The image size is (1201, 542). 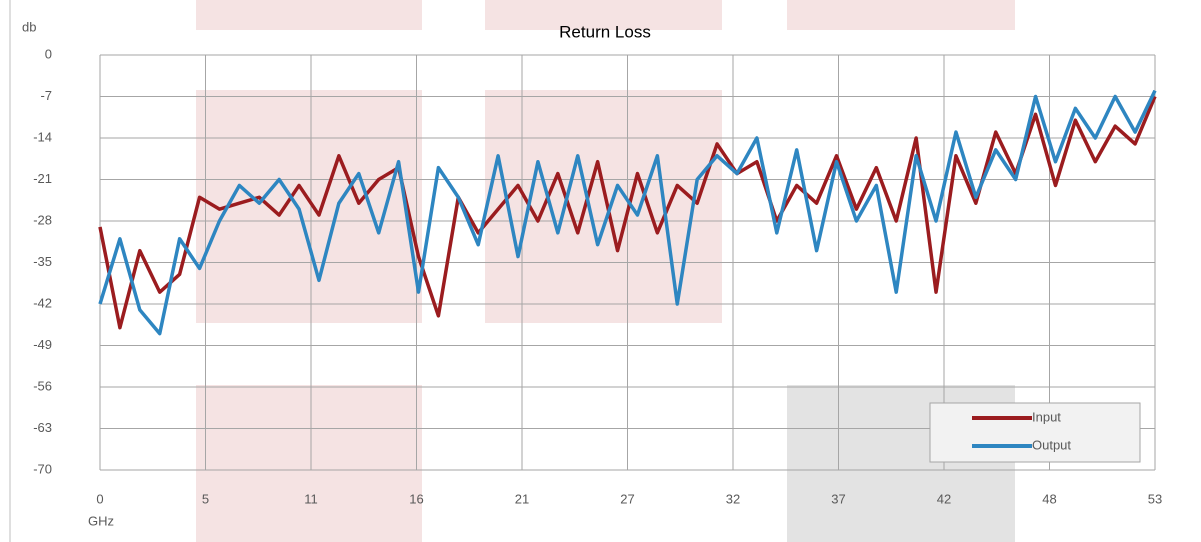 What do you see at coordinates (48, 53) in the screenshot?
I see `y-tick-label: 0` at bounding box center [48, 53].